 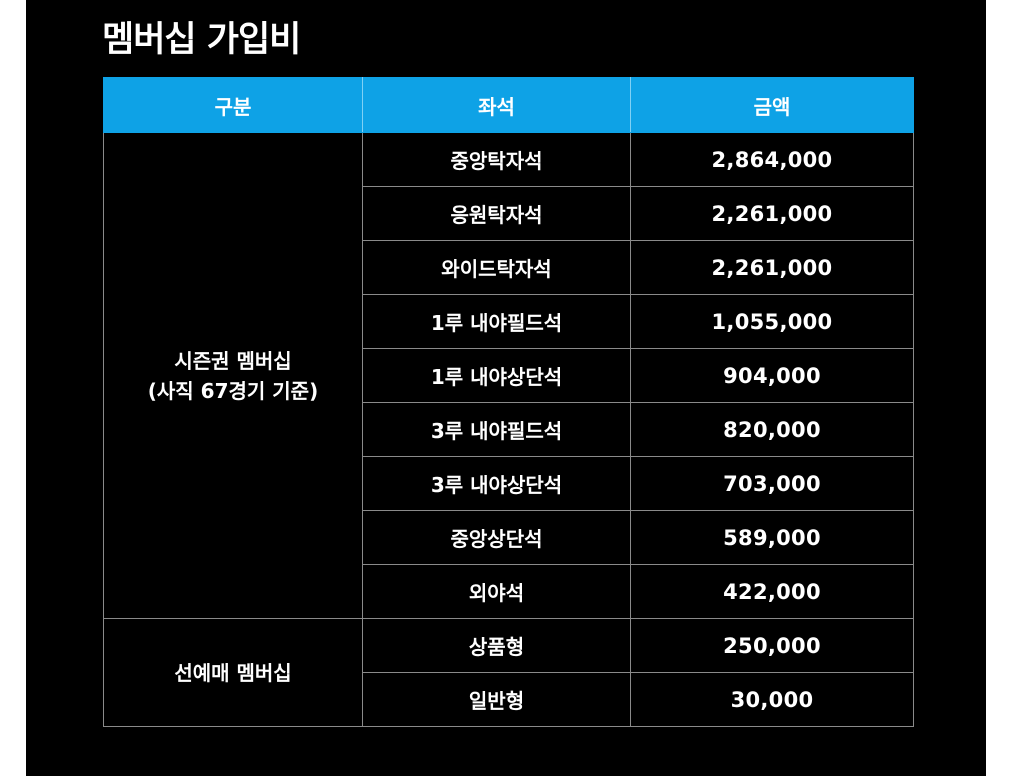 I want to click on page-title: 멤버십 가입비, so click(x=201, y=40).